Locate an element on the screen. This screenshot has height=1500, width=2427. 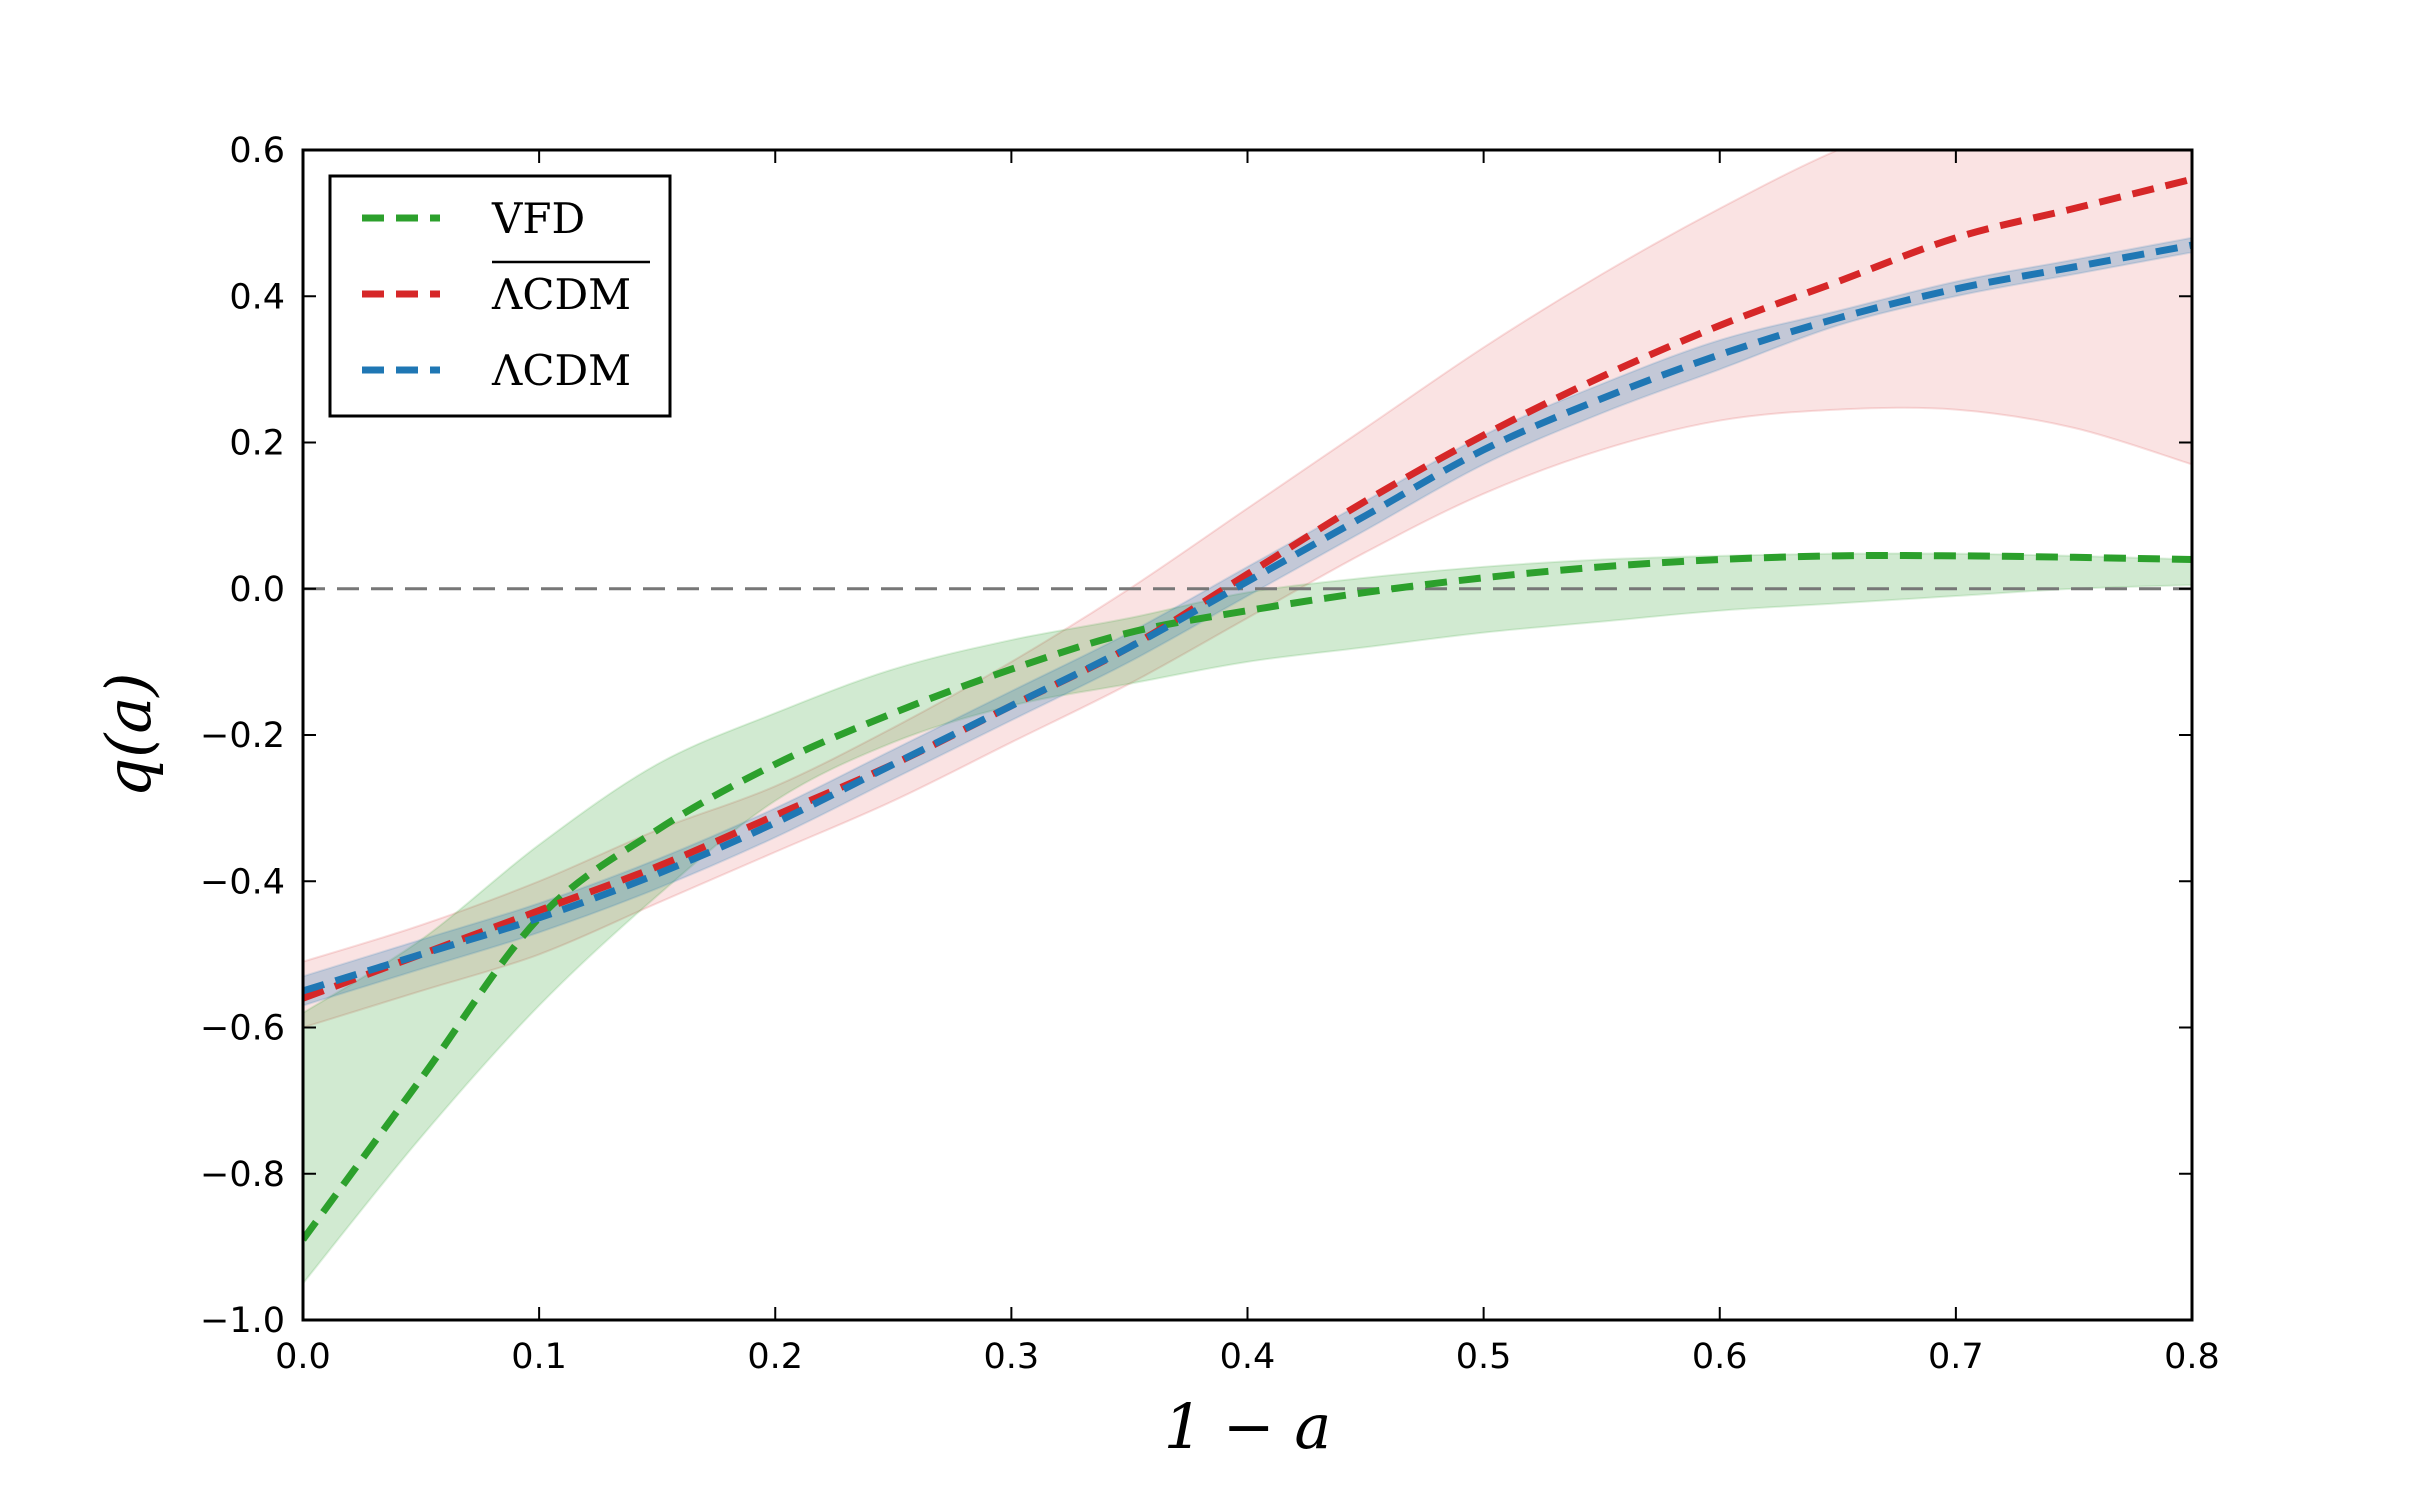
x-tick-label: 0.2 is located at coordinates (775, 1357).